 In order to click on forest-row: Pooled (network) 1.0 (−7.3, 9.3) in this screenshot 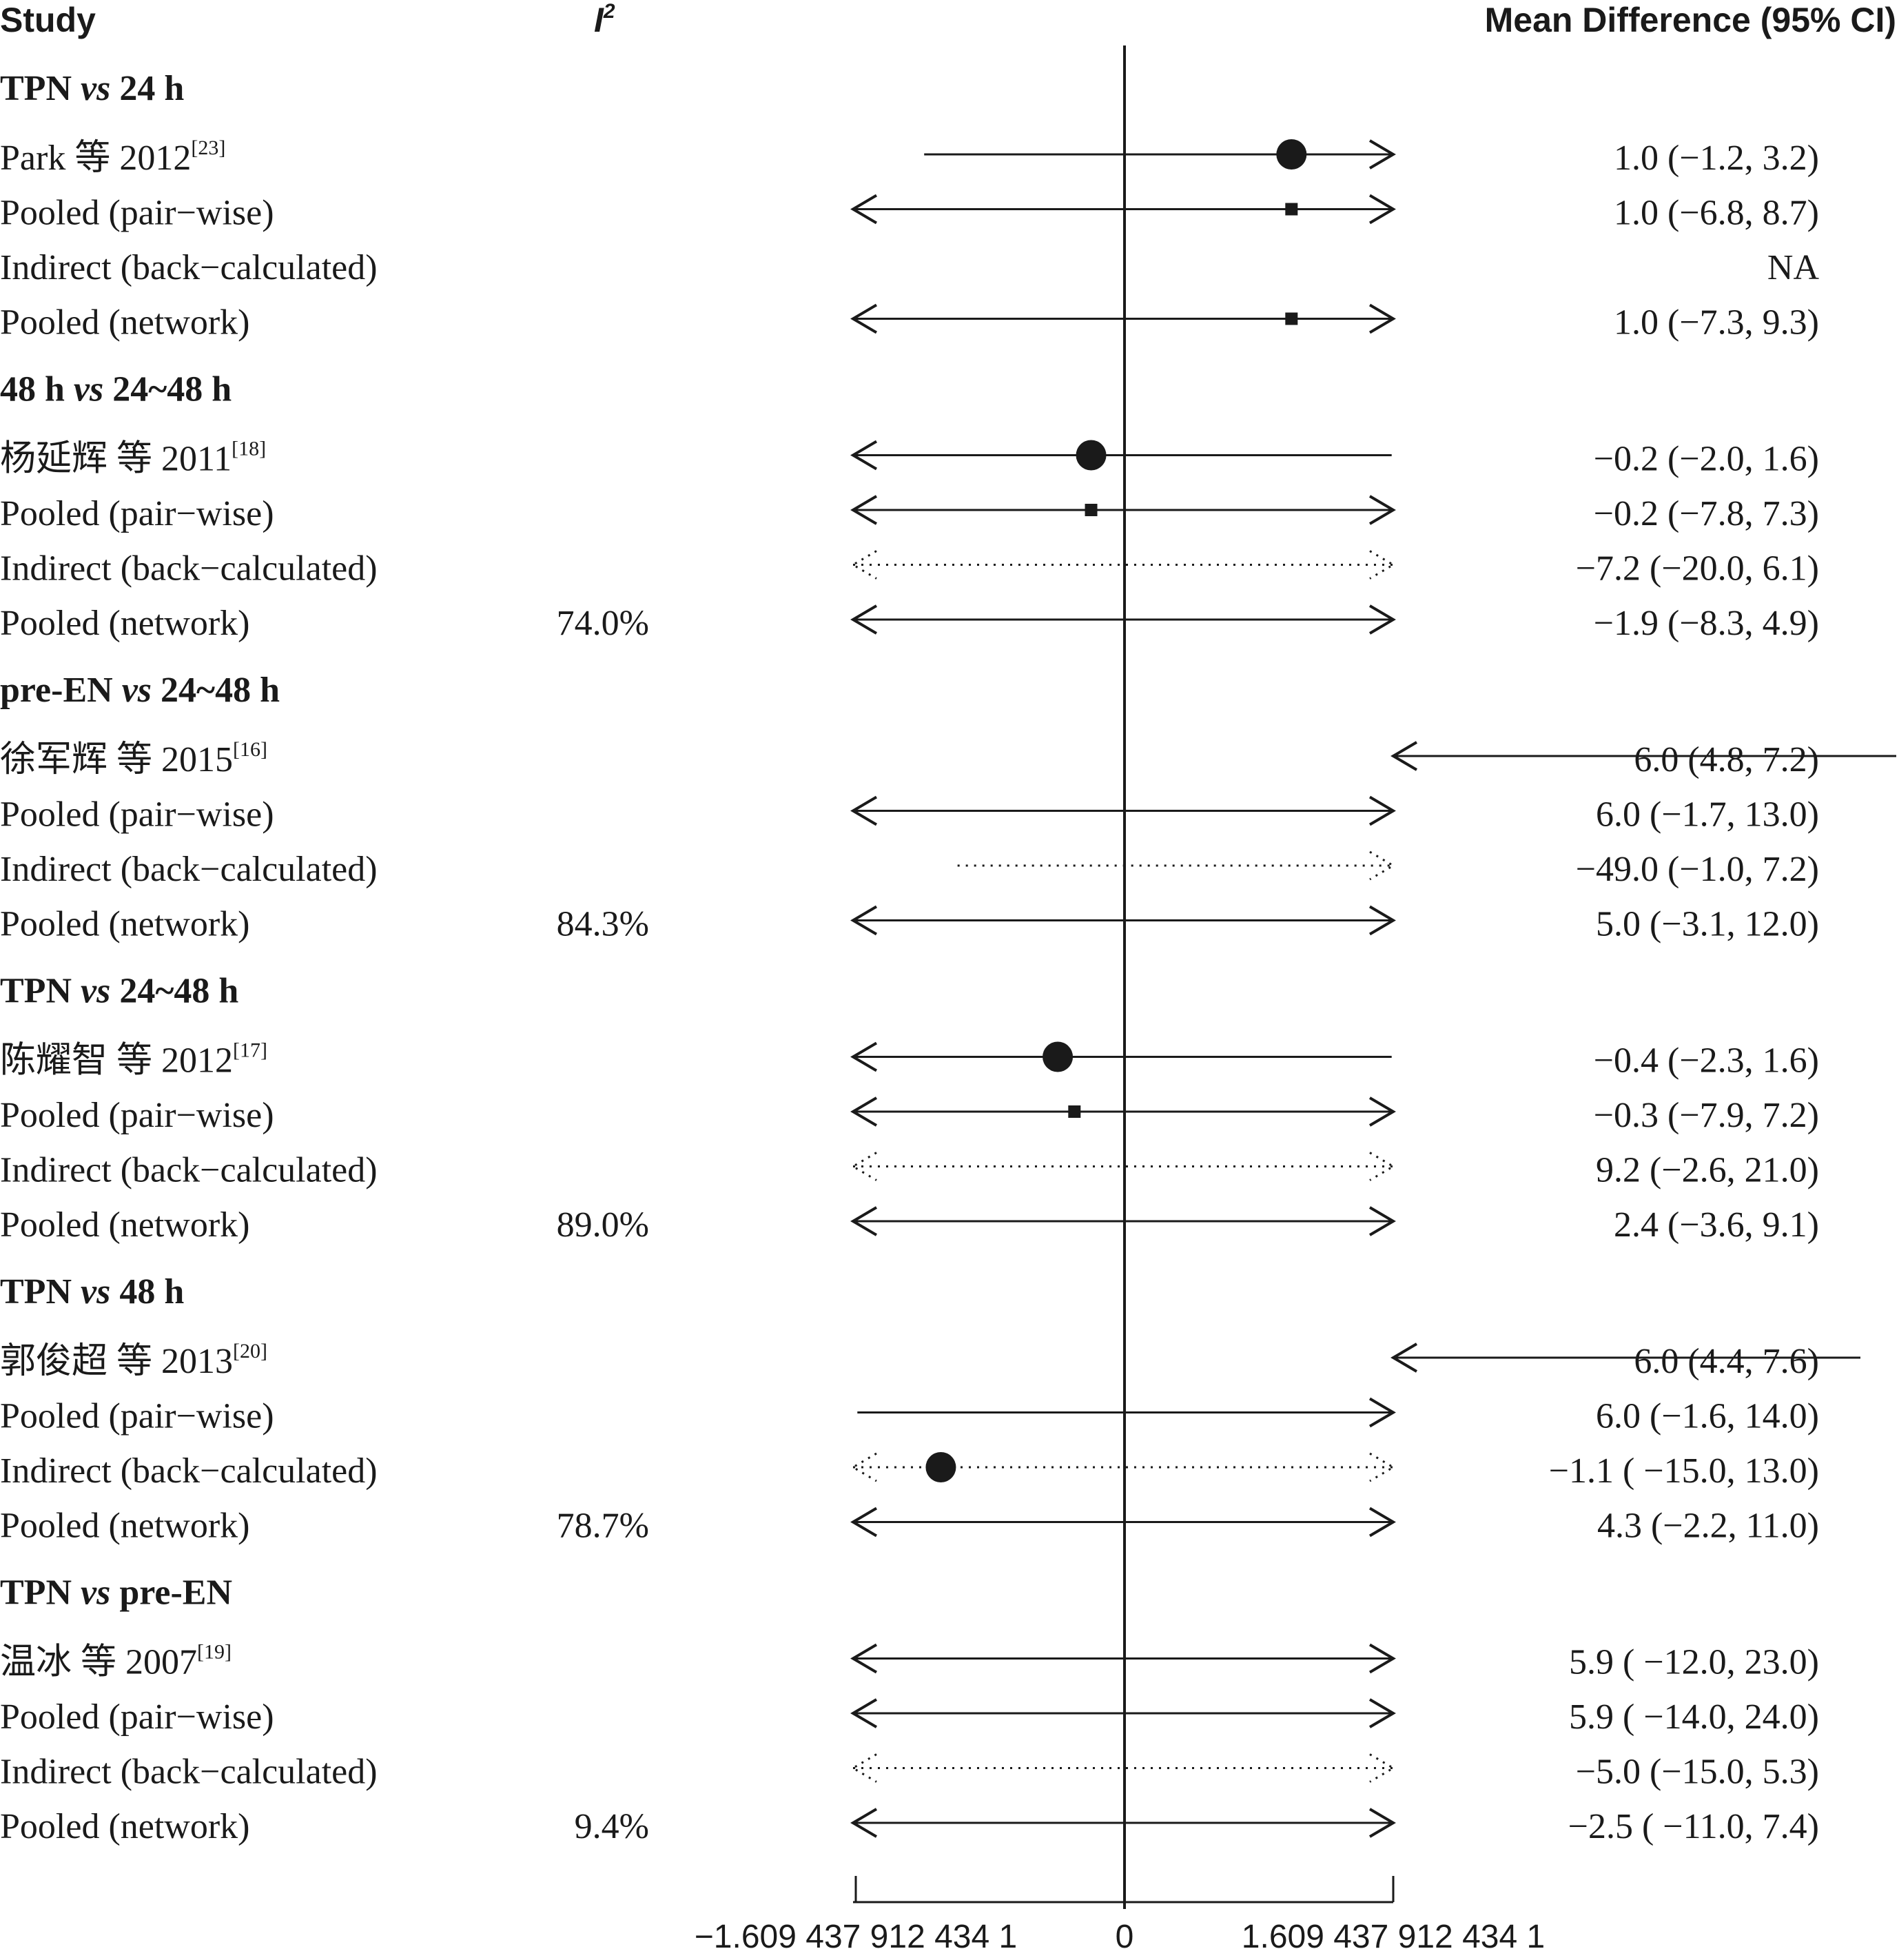, I will do `click(909, 323)`.